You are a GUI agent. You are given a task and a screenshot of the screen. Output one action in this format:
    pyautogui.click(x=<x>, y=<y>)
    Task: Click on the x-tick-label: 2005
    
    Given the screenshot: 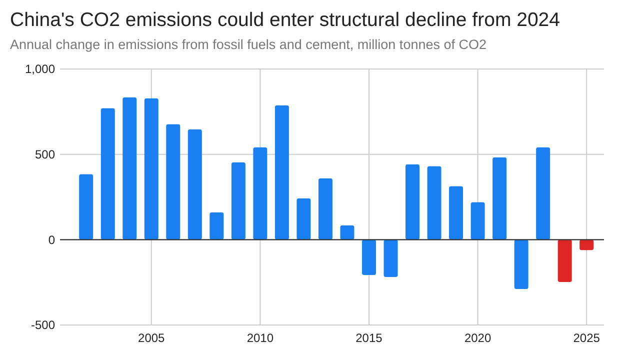 What is the action you would take?
    pyautogui.click(x=152, y=338)
    